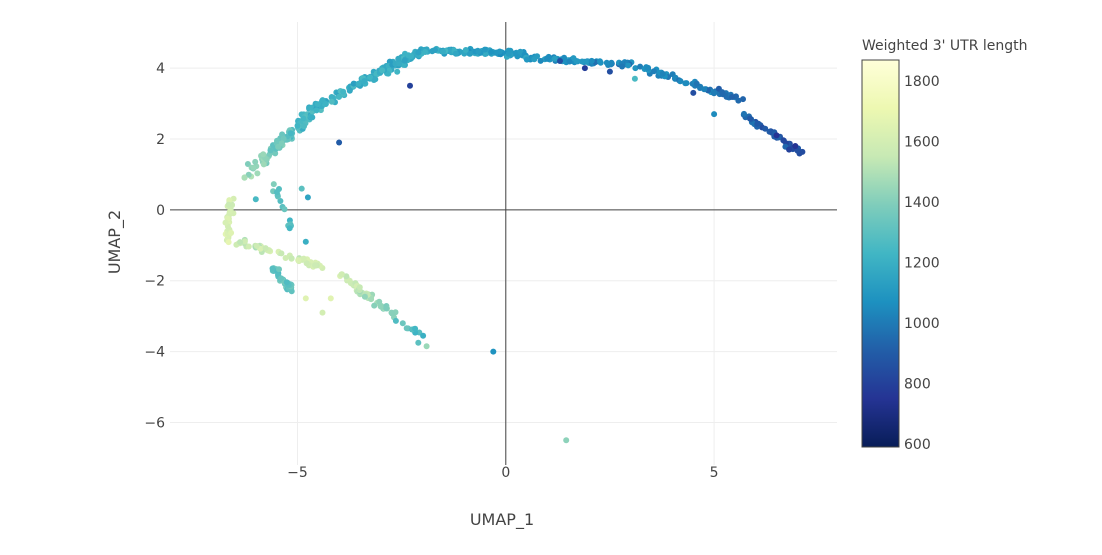  I want to click on x-tick-label: 5, so click(714, 473).